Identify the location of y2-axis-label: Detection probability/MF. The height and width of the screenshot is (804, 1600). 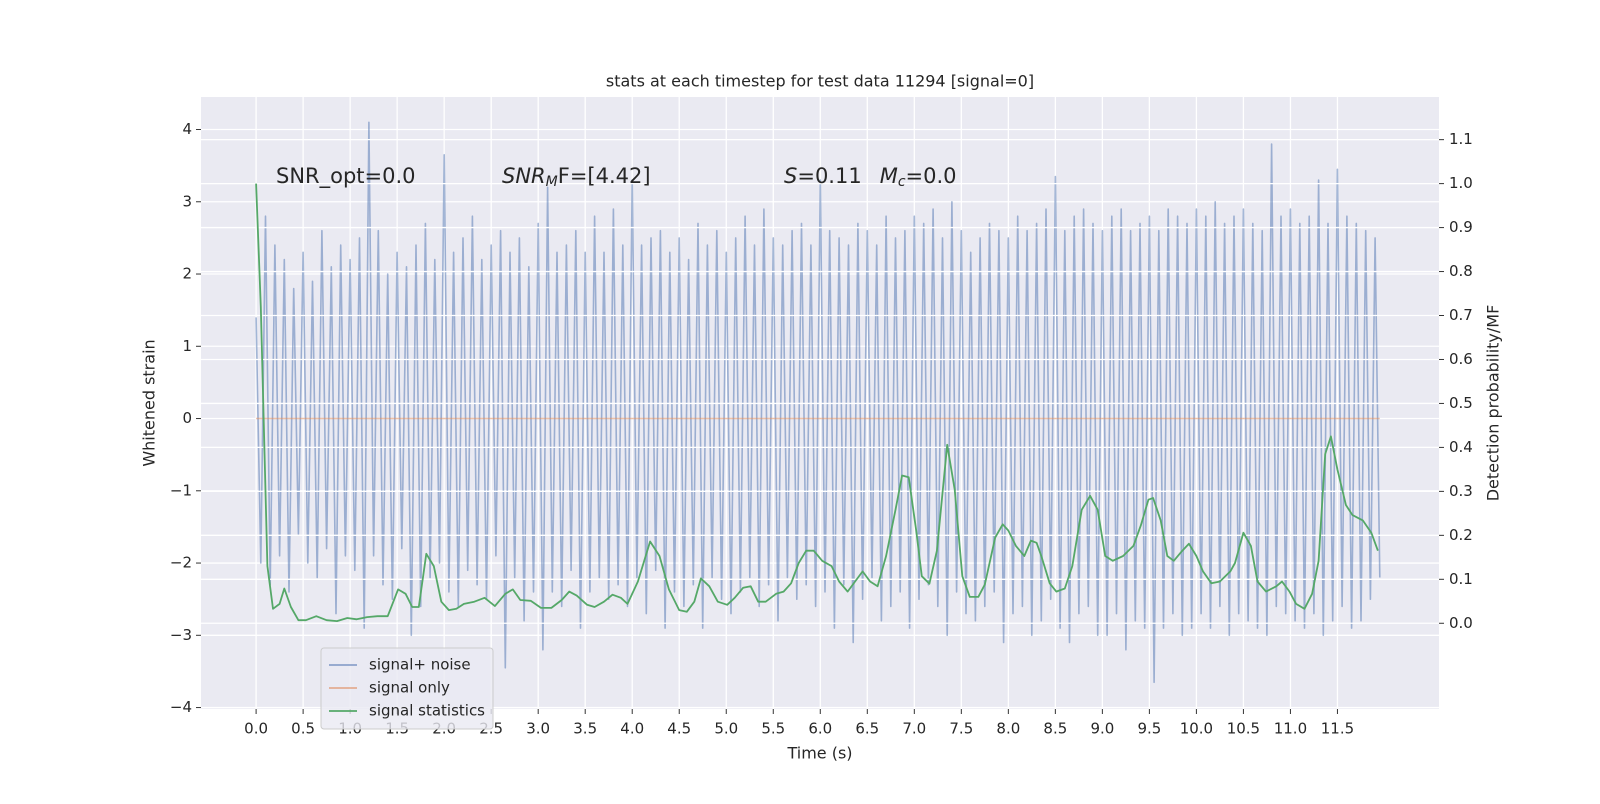
(1493, 403).